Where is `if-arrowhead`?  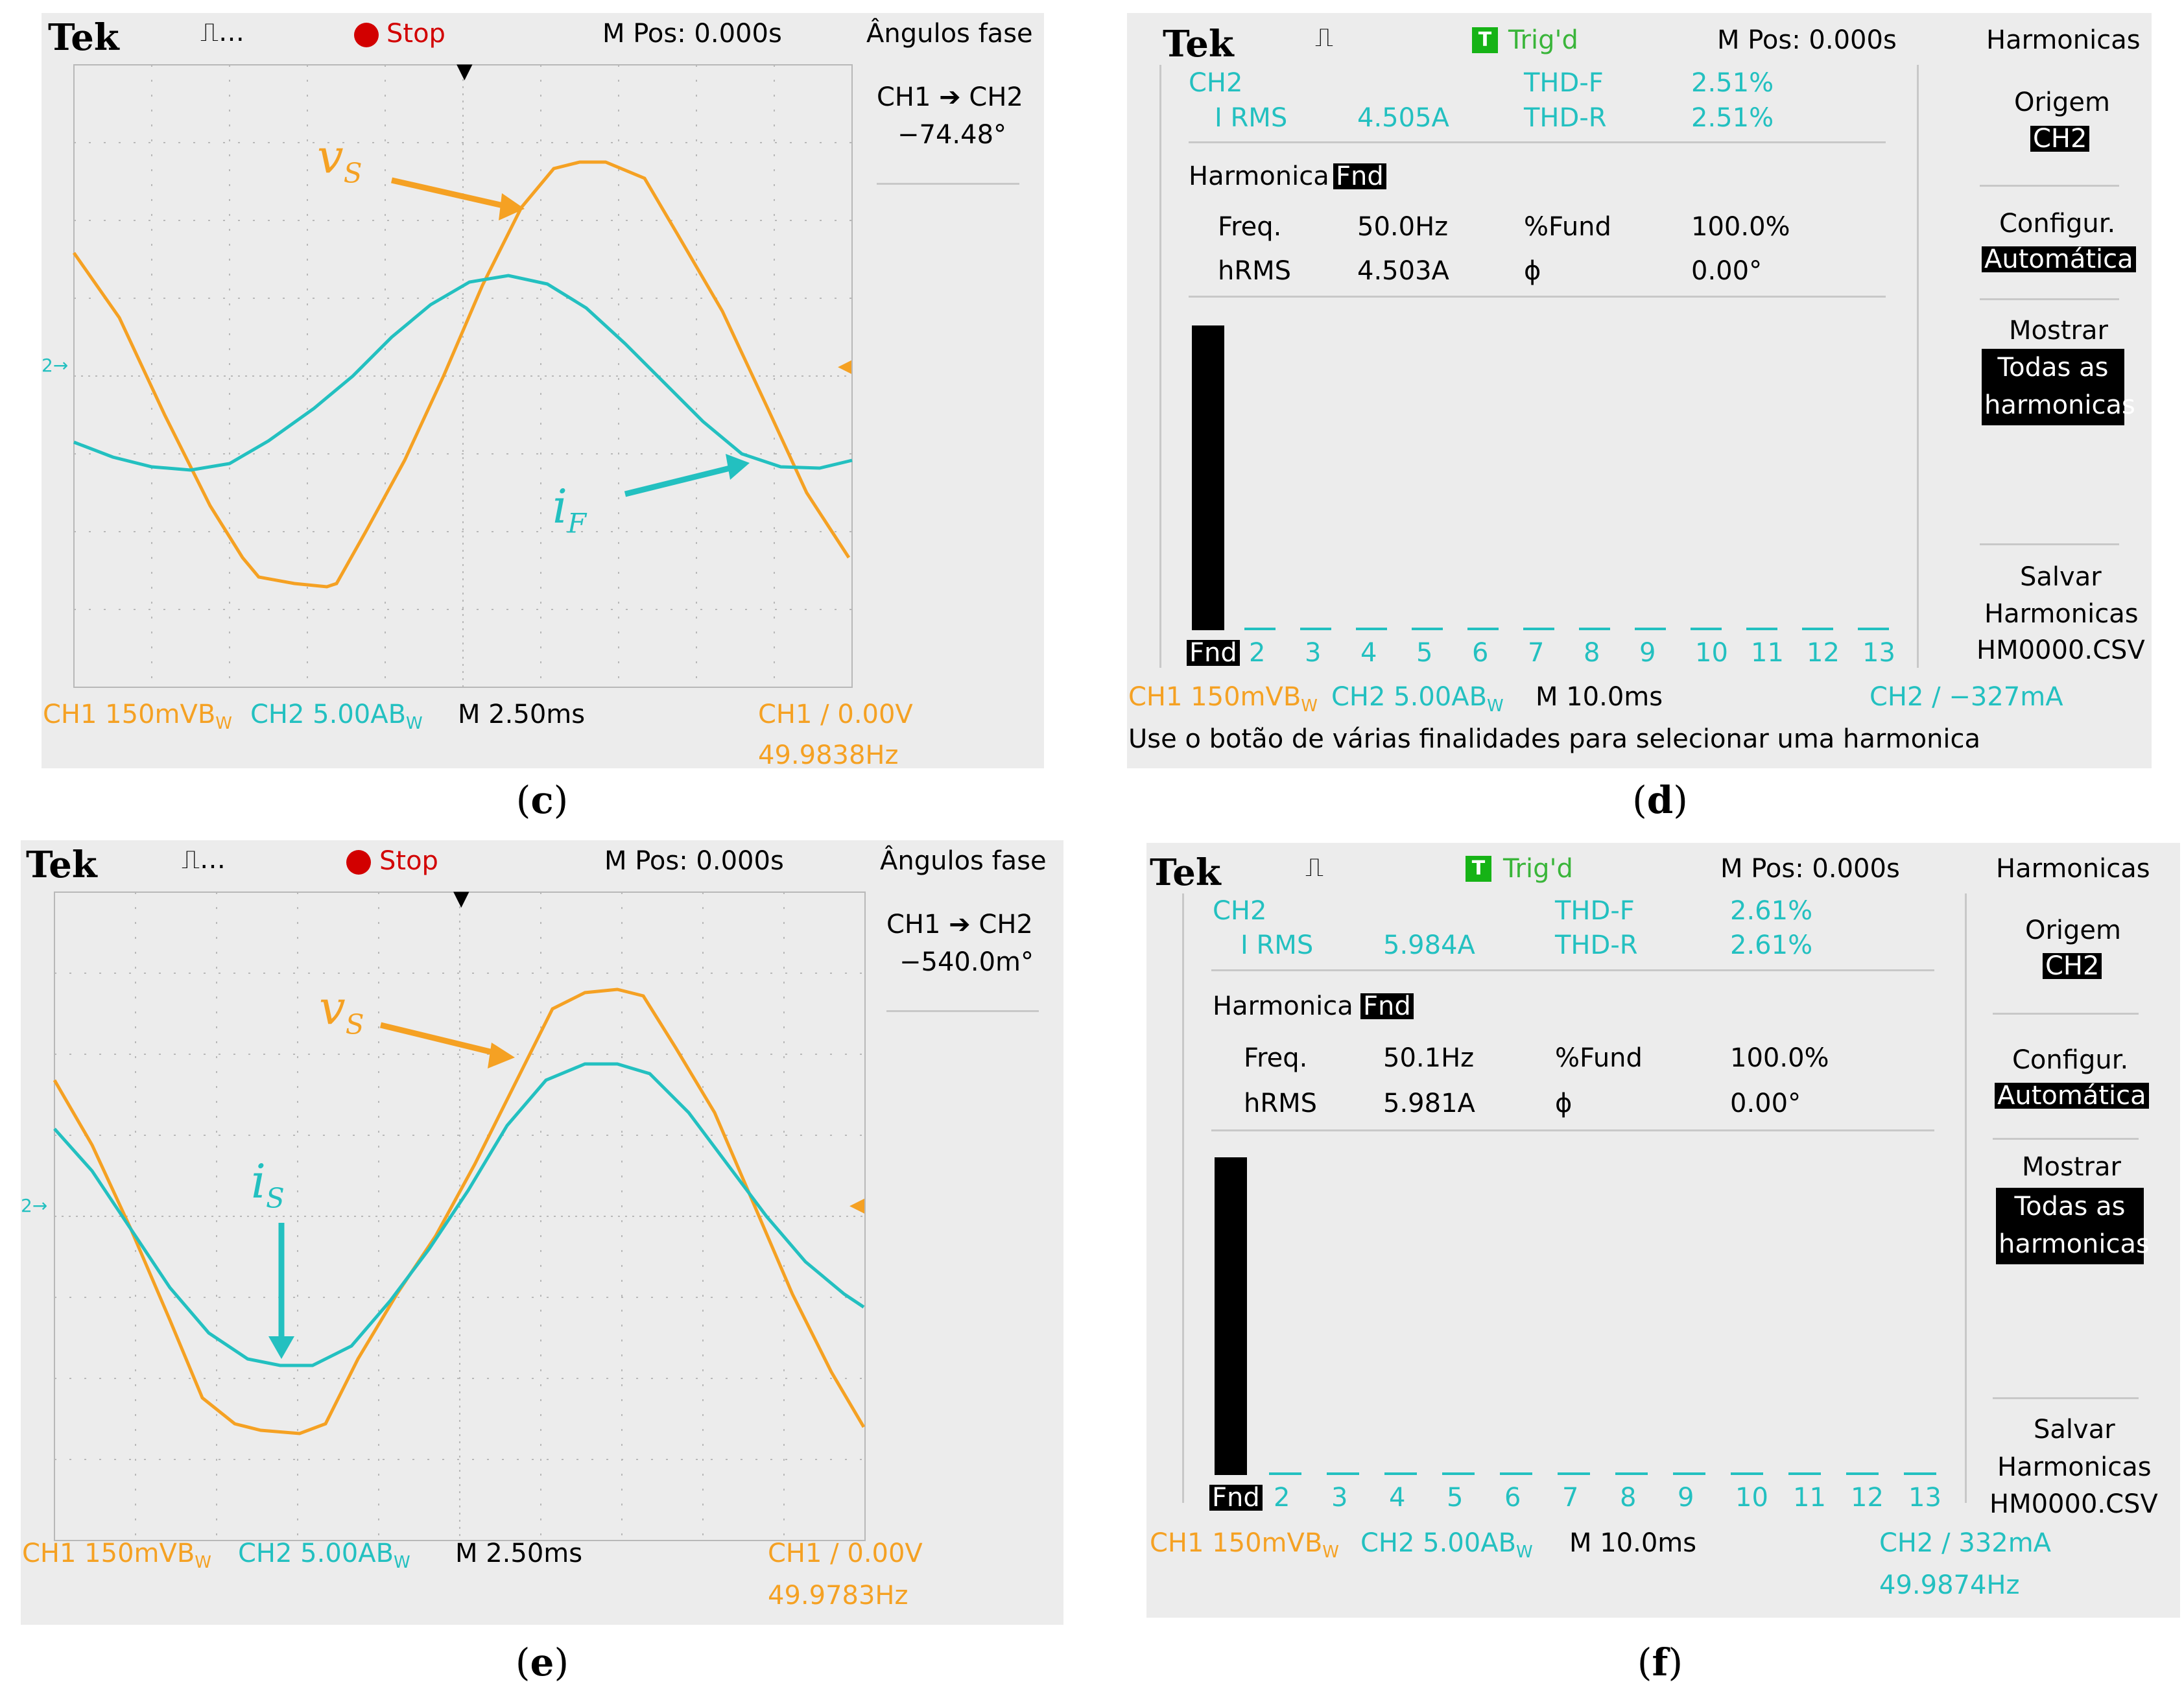 if-arrowhead is located at coordinates (738, 467).